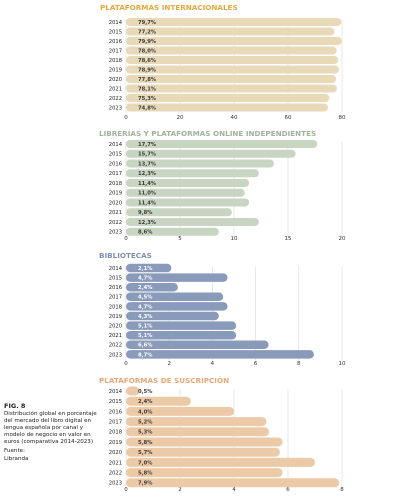 This screenshot has height=500, width=410. I want to click on data-label: 8,6%, so click(145, 233).